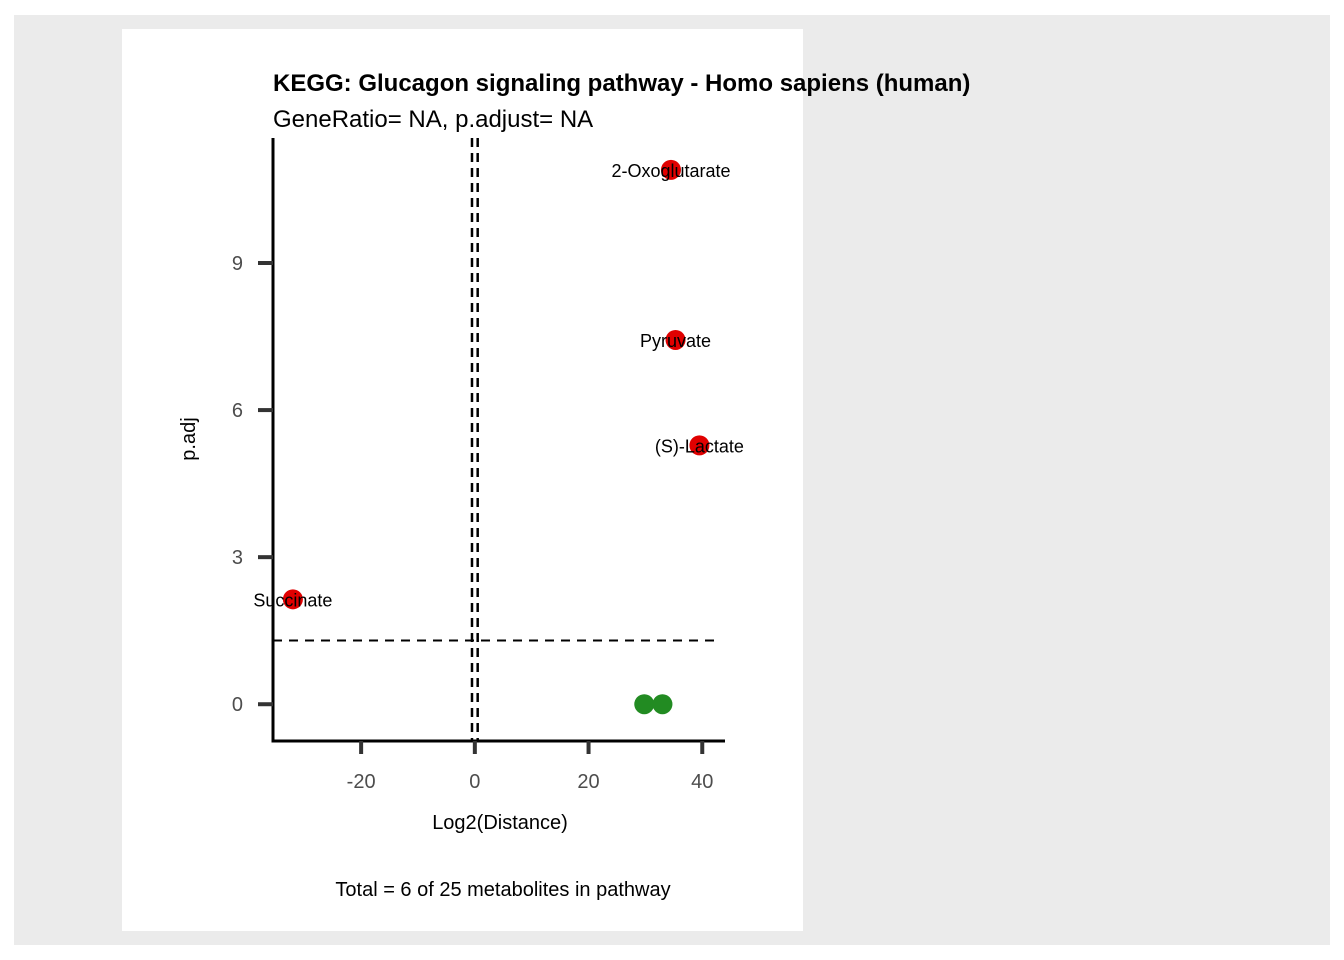  What do you see at coordinates (237, 705) in the screenshot?
I see `y-tick-label: 0` at bounding box center [237, 705].